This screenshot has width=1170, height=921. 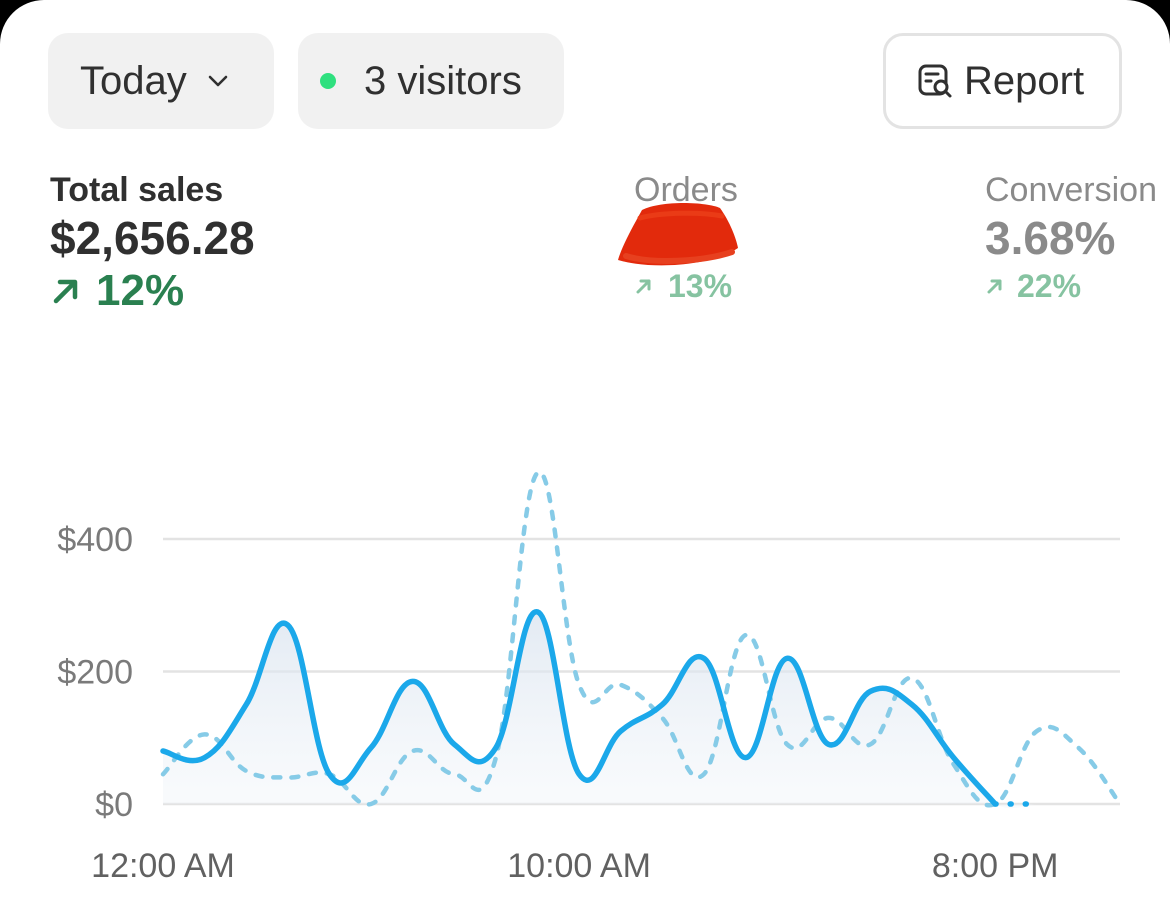 I want to click on total-sales-change-value: 12%, so click(x=140, y=290).